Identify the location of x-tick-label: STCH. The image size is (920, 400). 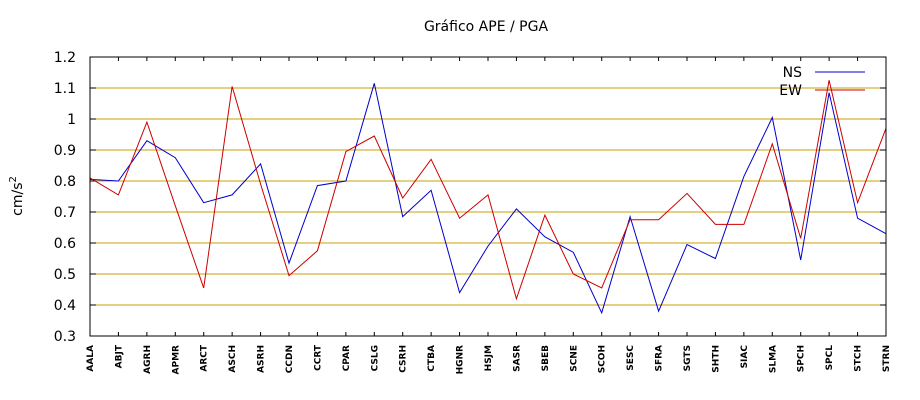
(859, 358).